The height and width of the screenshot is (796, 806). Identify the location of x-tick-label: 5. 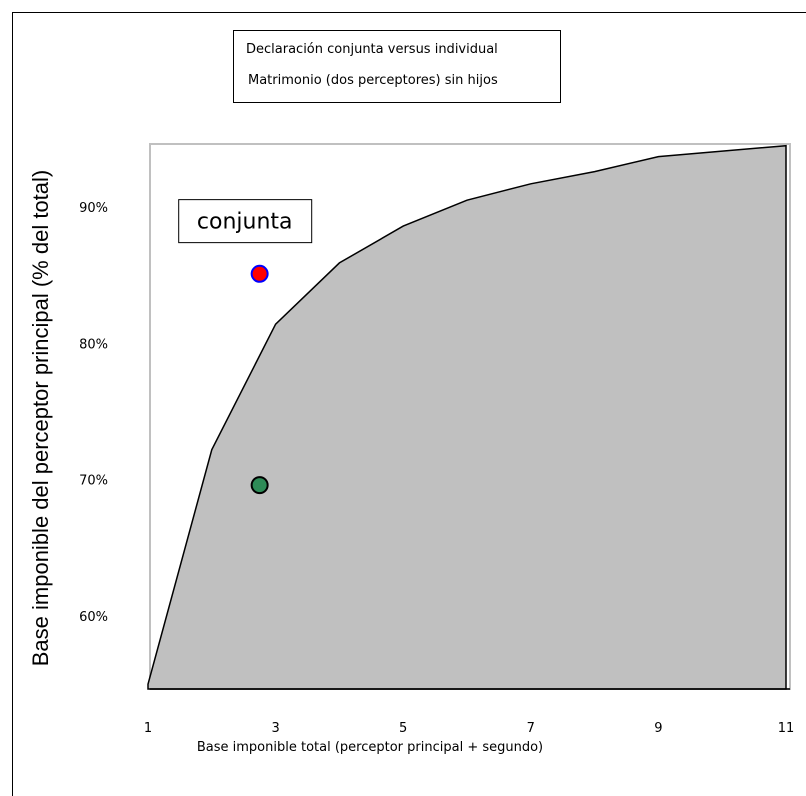
(403, 728).